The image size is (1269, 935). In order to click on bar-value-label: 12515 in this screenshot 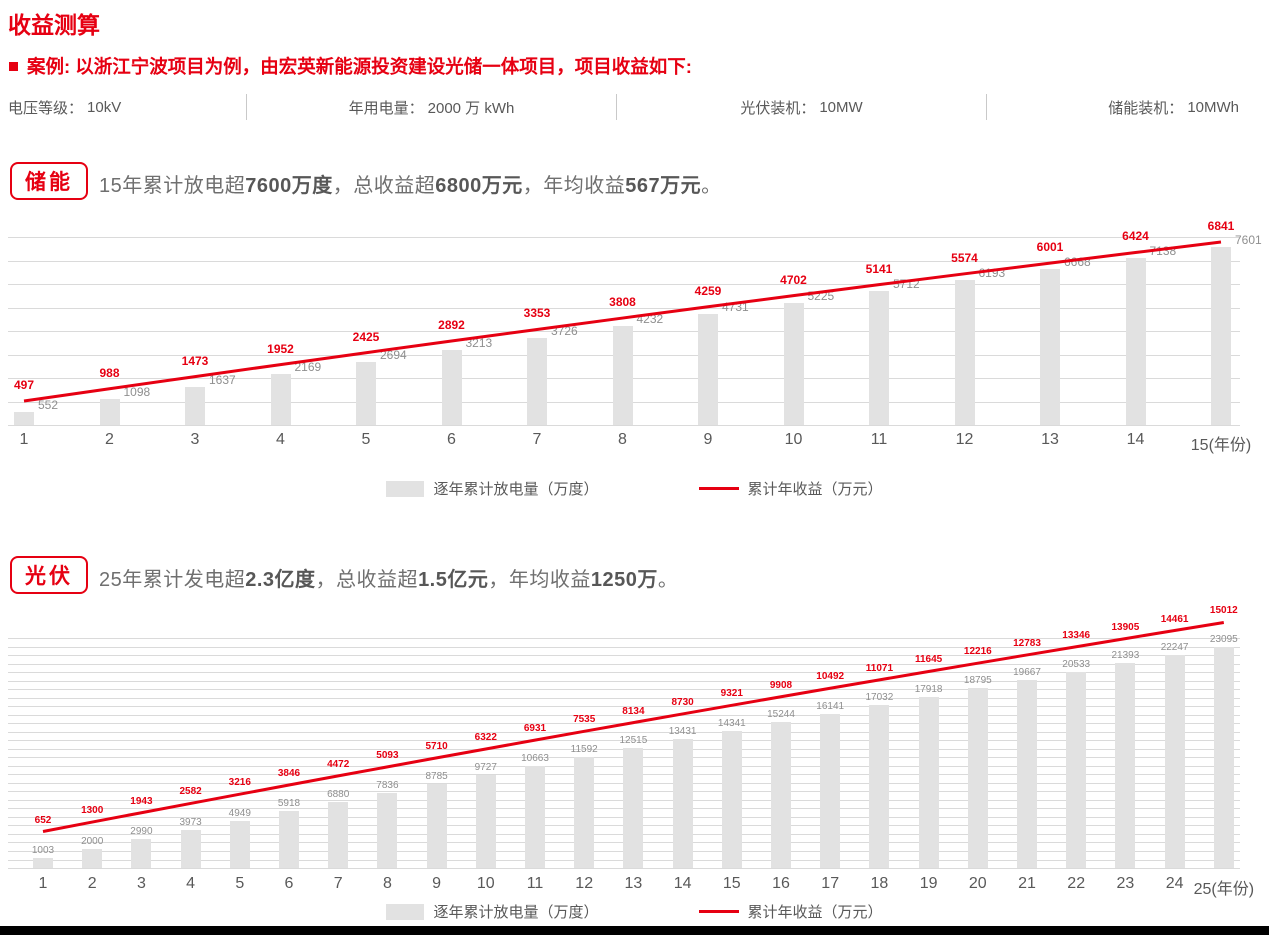, I will do `click(633, 741)`.